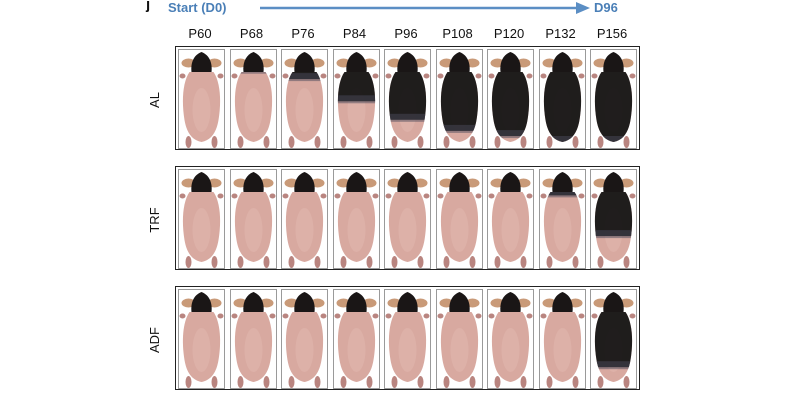 The width and height of the screenshot is (800, 400). Describe the element at coordinates (354, 33) in the screenshot. I see `column-header-p84: P84` at that location.